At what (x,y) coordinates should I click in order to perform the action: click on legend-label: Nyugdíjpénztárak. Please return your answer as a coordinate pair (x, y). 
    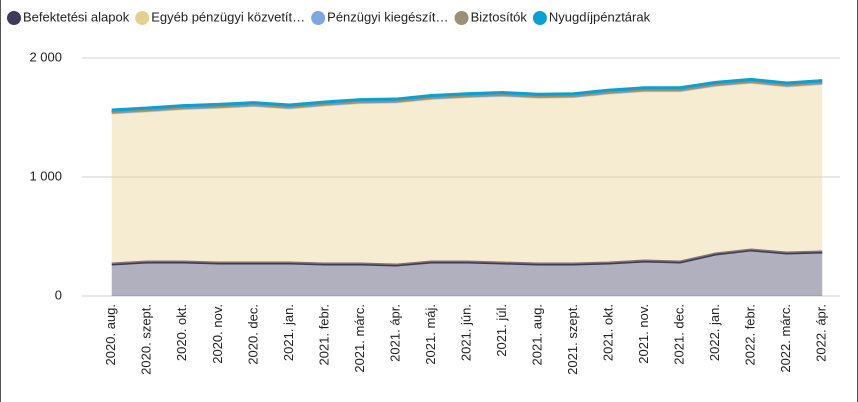
    Looking at the image, I should click on (600, 16).